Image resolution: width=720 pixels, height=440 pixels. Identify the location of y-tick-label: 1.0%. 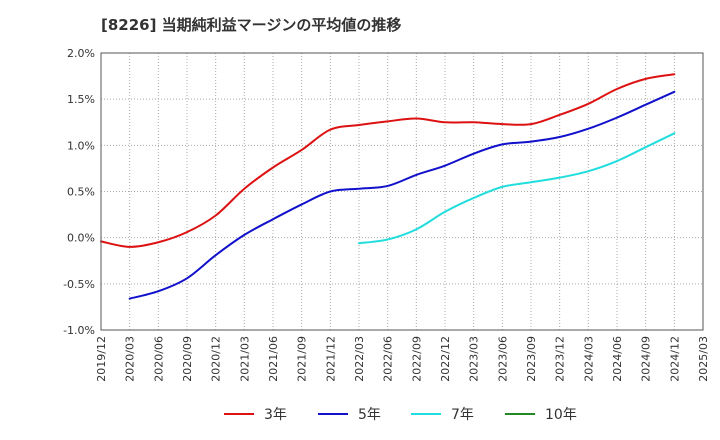
(81, 145).